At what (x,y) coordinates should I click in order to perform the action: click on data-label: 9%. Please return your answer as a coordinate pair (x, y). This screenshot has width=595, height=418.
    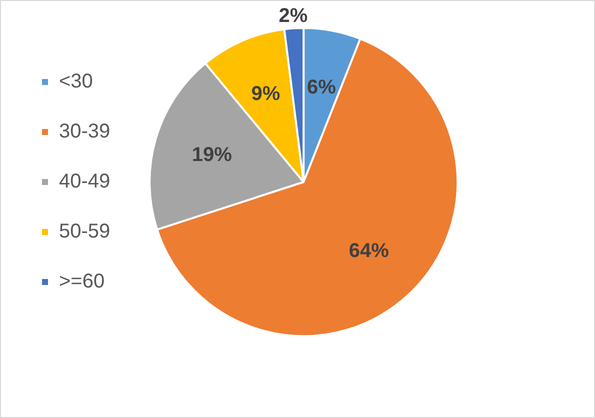
    Looking at the image, I should click on (265, 93).